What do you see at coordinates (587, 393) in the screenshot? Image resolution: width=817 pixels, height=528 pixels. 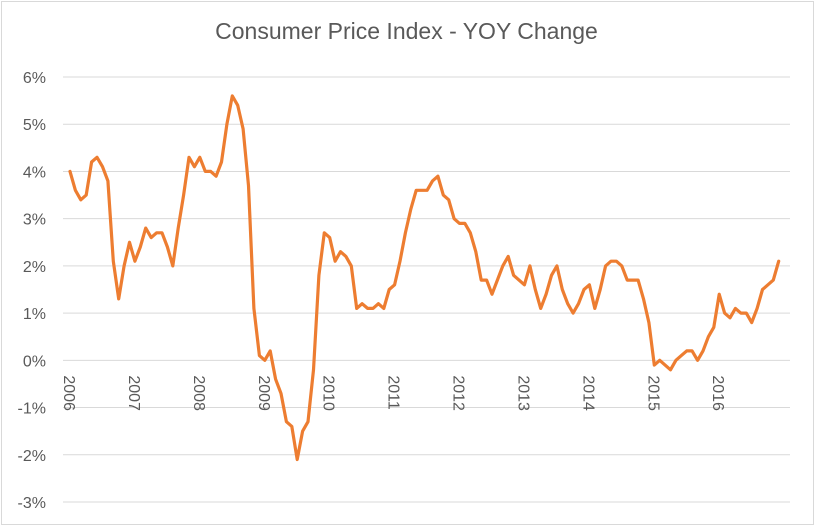 I see `x-tick-label: 2014` at bounding box center [587, 393].